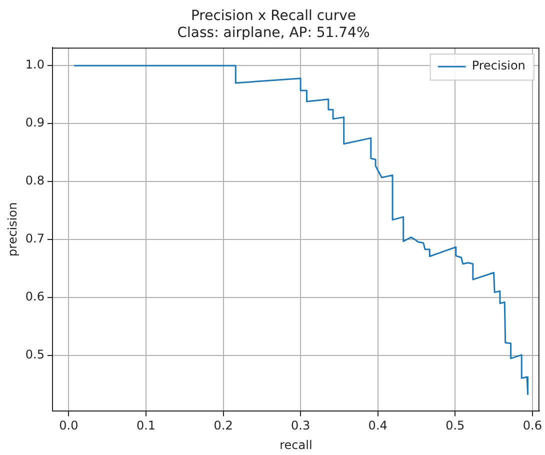 The image size is (545, 455). Describe the element at coordinates (68, 425) in the screenshot. I see `x-tick-label: 0.0` at that location.